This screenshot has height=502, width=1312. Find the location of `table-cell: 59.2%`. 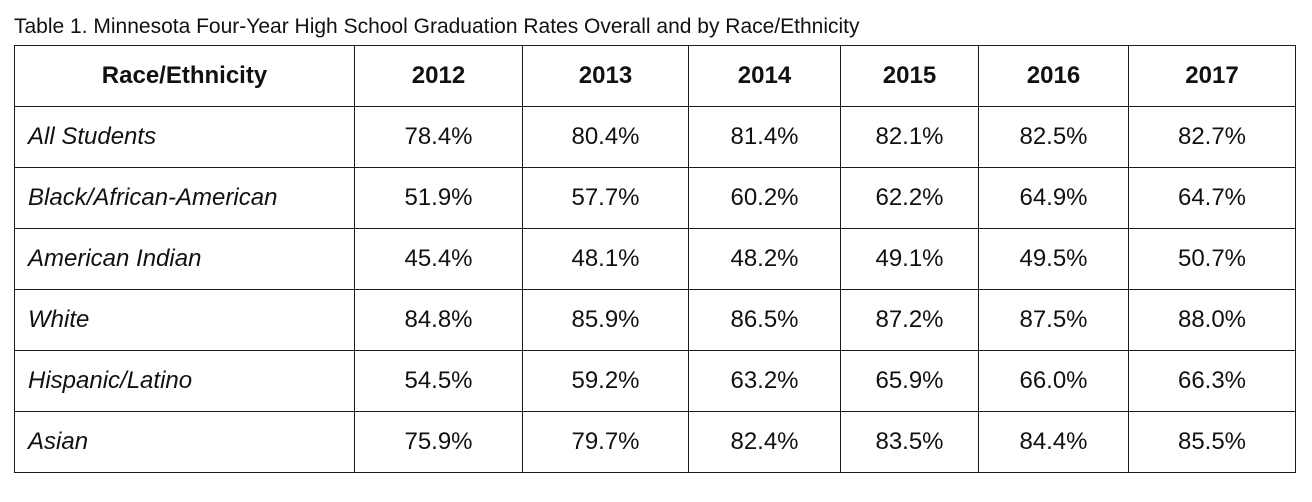

table-cell: 59.2% is located at coordinates (605, 381).